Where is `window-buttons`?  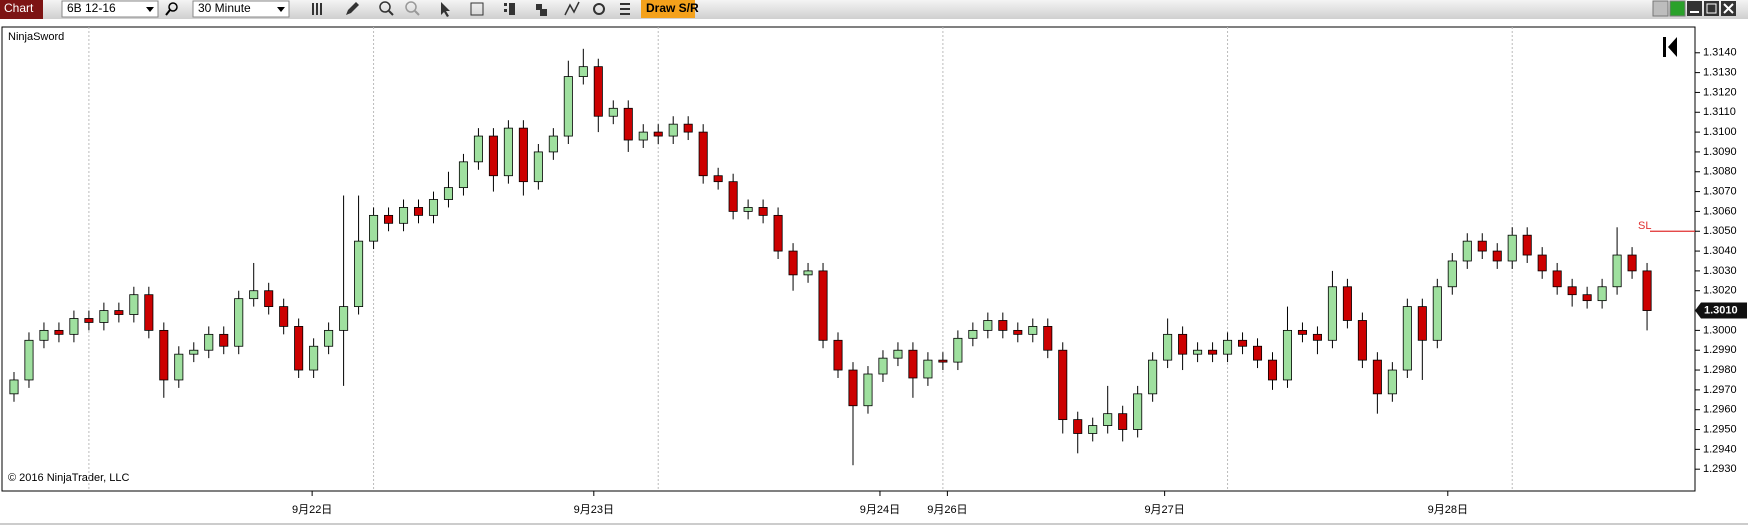 window-buttons is located at coordinates (1694, 8).